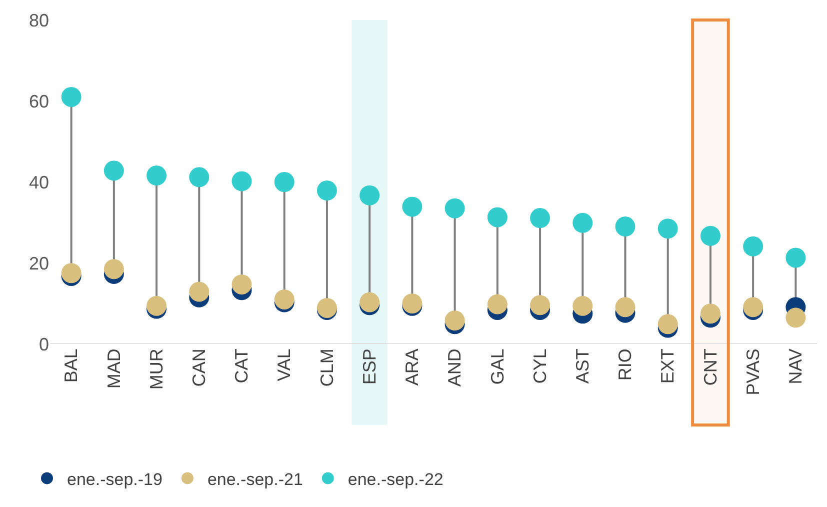 The image size is (827, 507). I want to click on x-tick-label: CLM, so click(326, 367).